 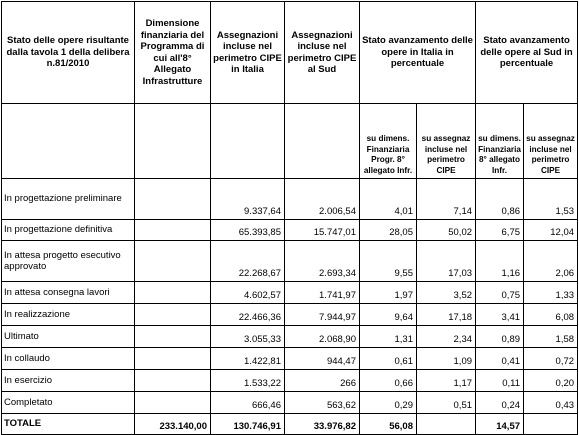 What do you see at coordinates (446, 380) in the screenshot?
I see `cell-italia-cipe-pct: 1,17` at bounding box center [446, 380].